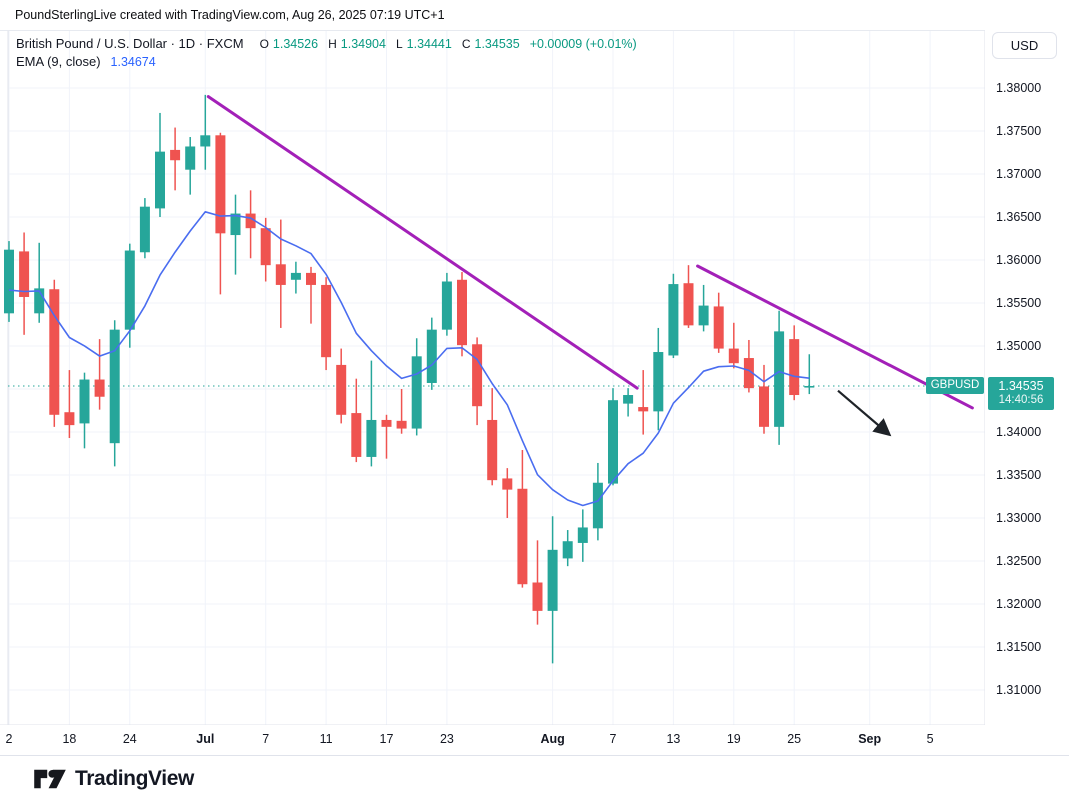 The height and width of the screenshot is (809, 1069). What do you see at coordinates (295, 44) in the screenshot?
I see `open-value: 1.34526` at bounding box center [295, 44].